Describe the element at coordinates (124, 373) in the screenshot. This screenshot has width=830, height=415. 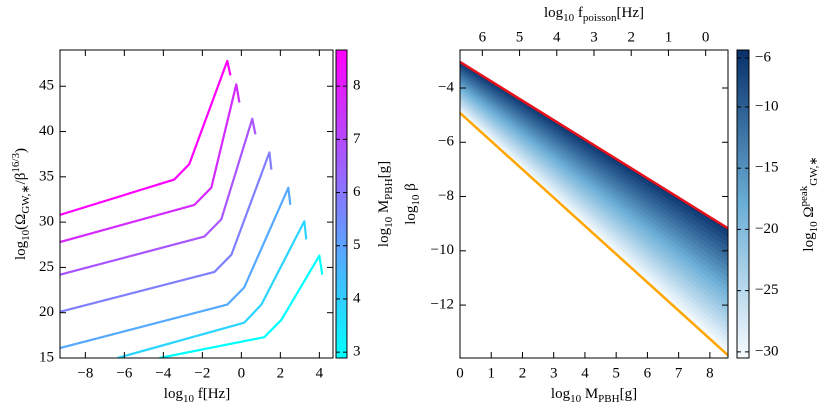
I see `x-tick-label: −6` at that location.